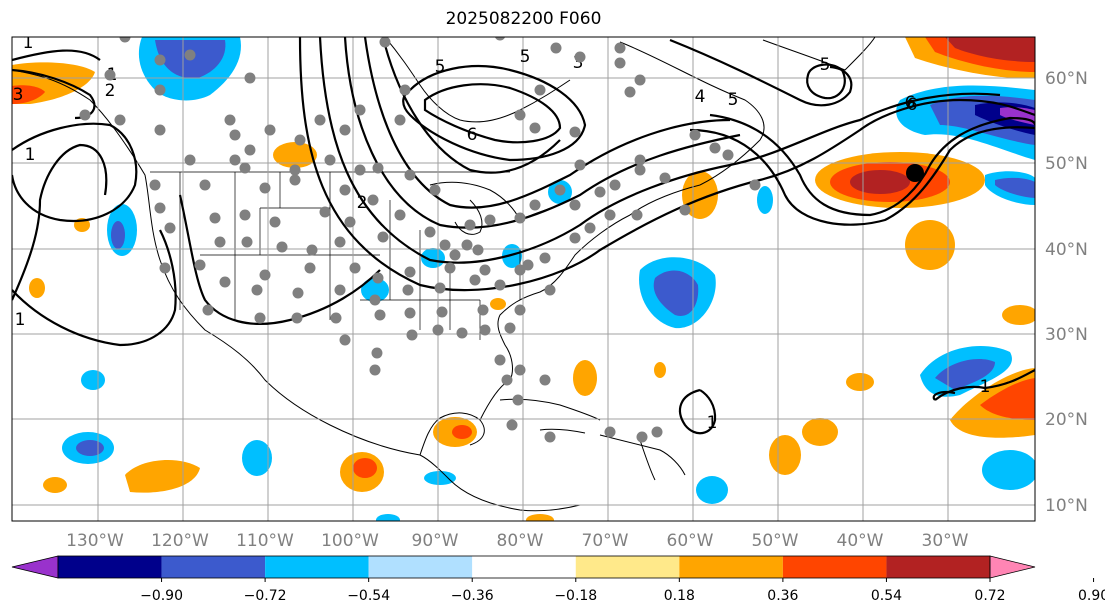 The height and width of the screenshot is (615, 1105). I want to click on longitude-label: 130°W, so click(95, 541).